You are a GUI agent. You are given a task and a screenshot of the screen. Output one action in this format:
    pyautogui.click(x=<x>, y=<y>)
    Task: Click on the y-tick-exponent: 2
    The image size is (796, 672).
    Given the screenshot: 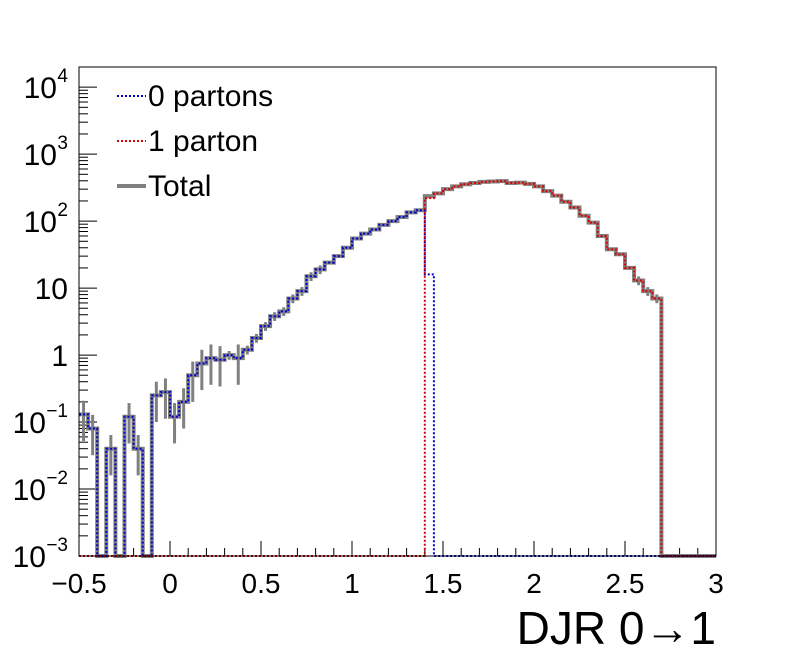 What is the action you would take?
    pyautogui.click(x=62, y=210)
    